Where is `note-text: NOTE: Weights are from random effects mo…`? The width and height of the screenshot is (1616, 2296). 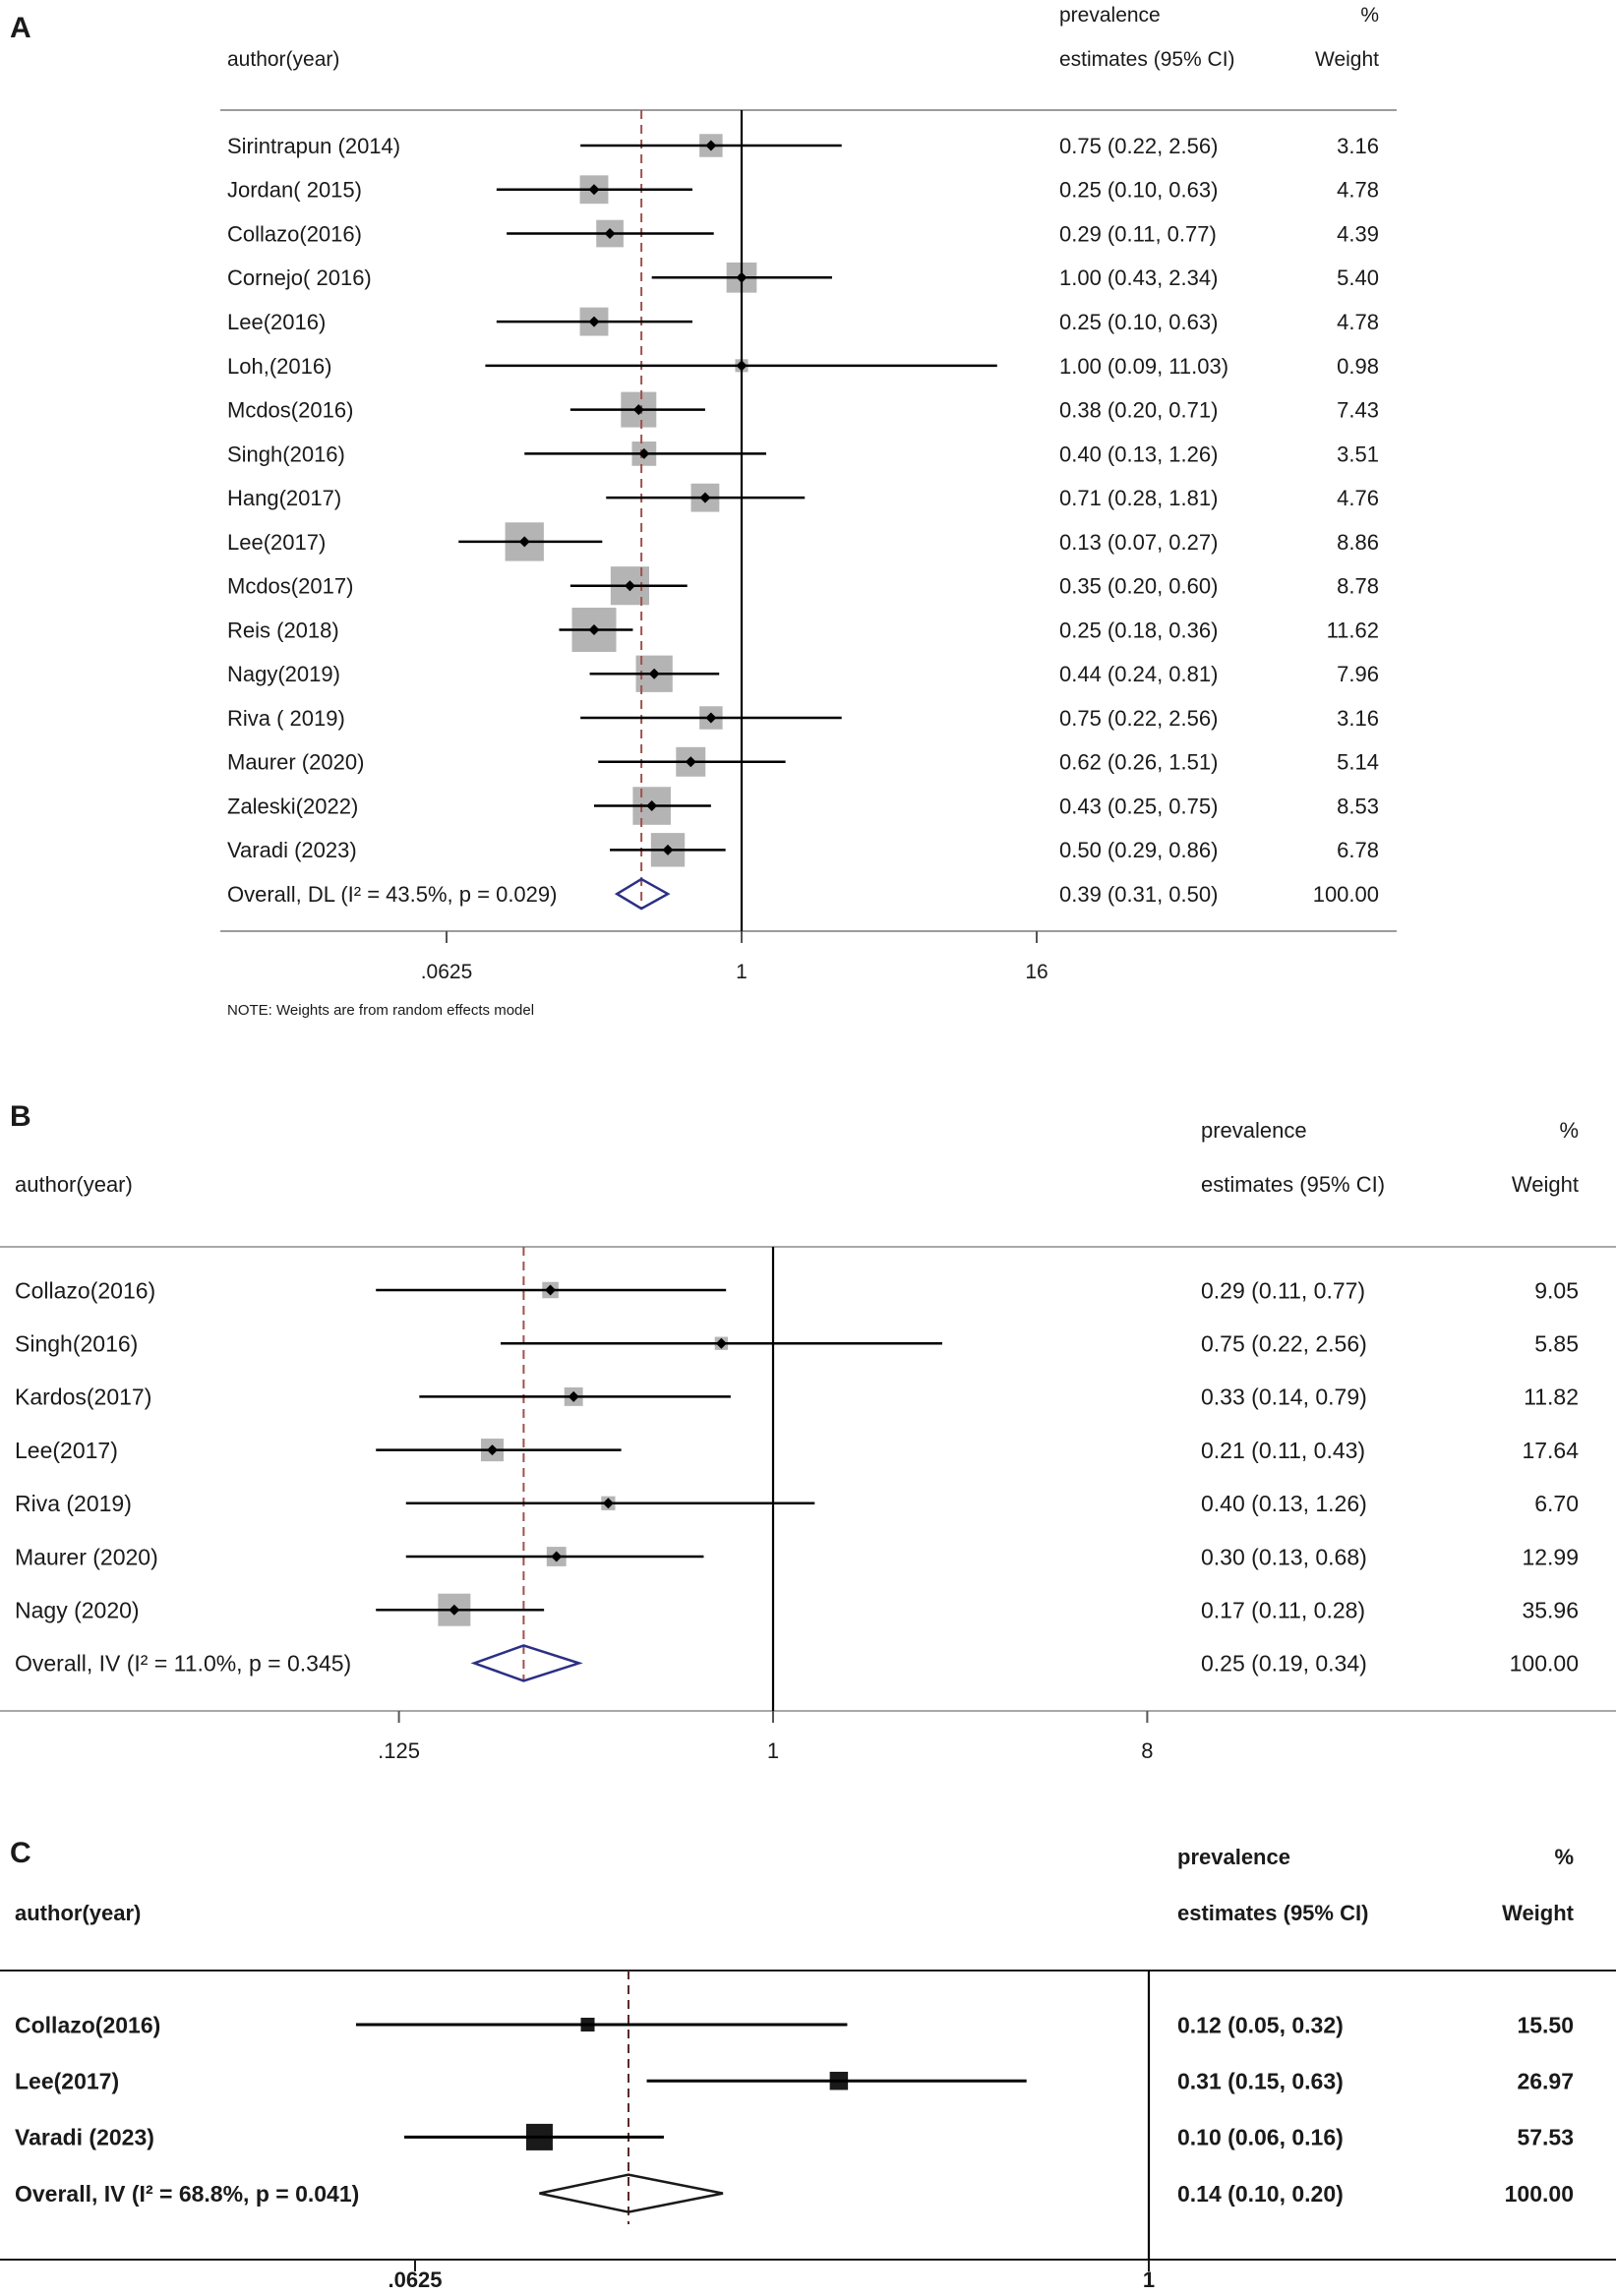 note-text: NOTE: Weights are from random effects mo… is located at coordinates (380, 1010).